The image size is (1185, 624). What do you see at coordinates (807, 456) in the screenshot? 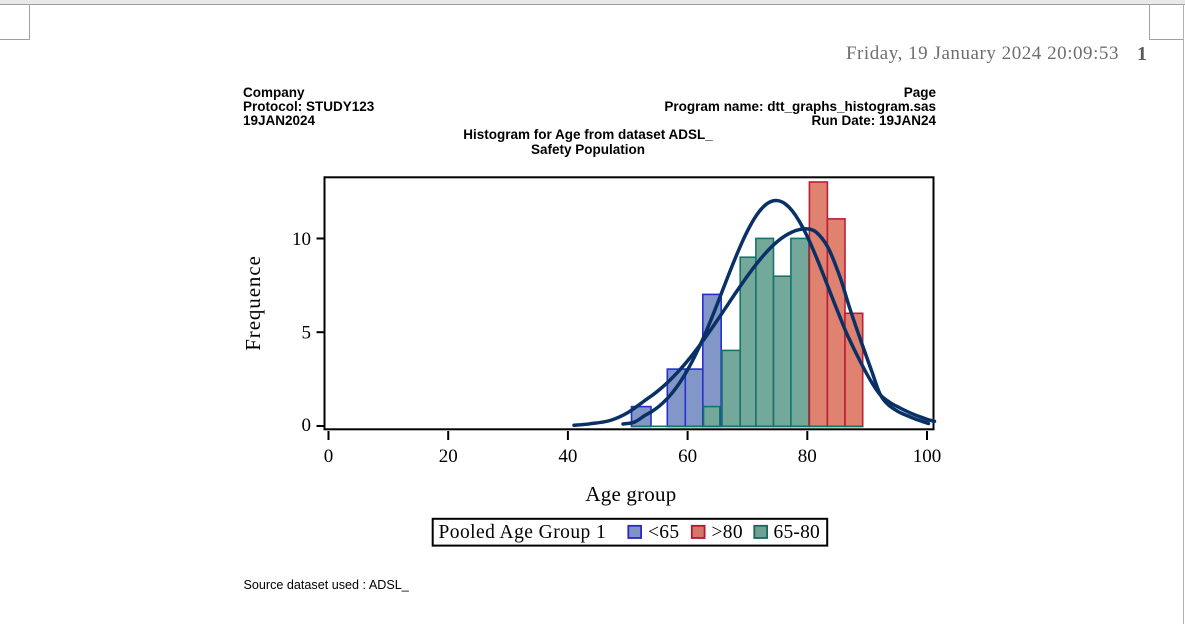
I see `svg-text: 80` at bounding box center [807, 456].